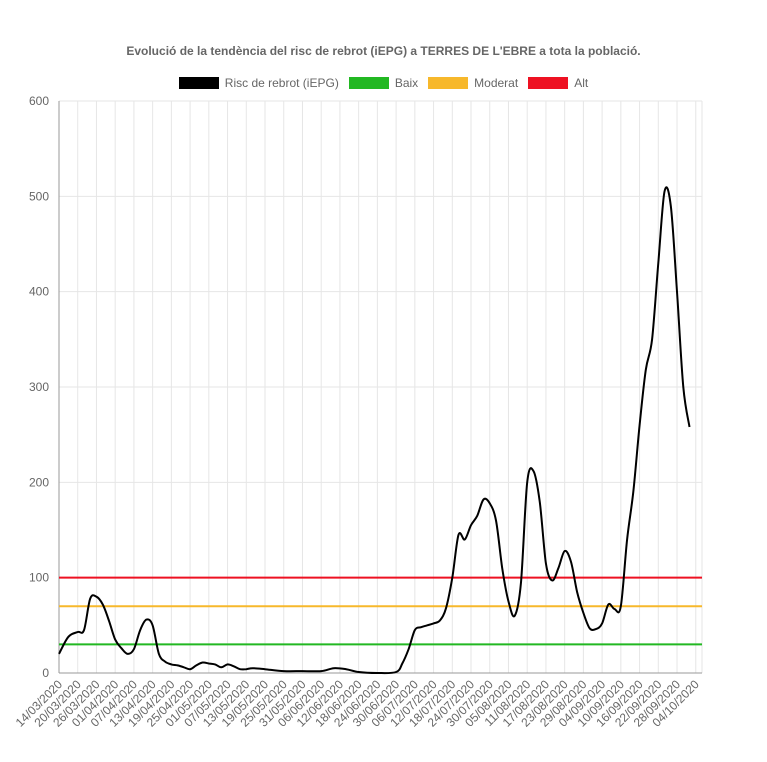  What do you see at coordinates (39, 196) in the screenshot?
I see `y-tick-label: 500` at bounding box center [39, 196].